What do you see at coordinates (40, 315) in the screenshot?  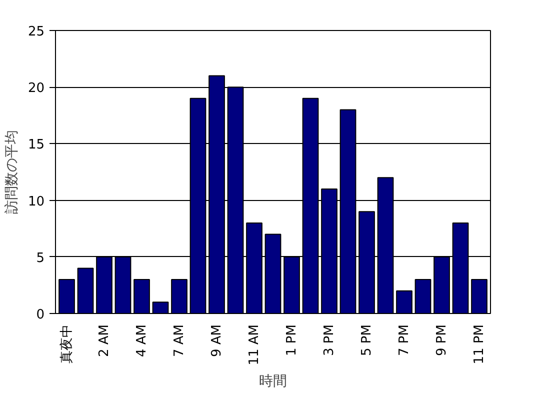 I see `y-tick-label: 0` at bounding box center [40, 315].